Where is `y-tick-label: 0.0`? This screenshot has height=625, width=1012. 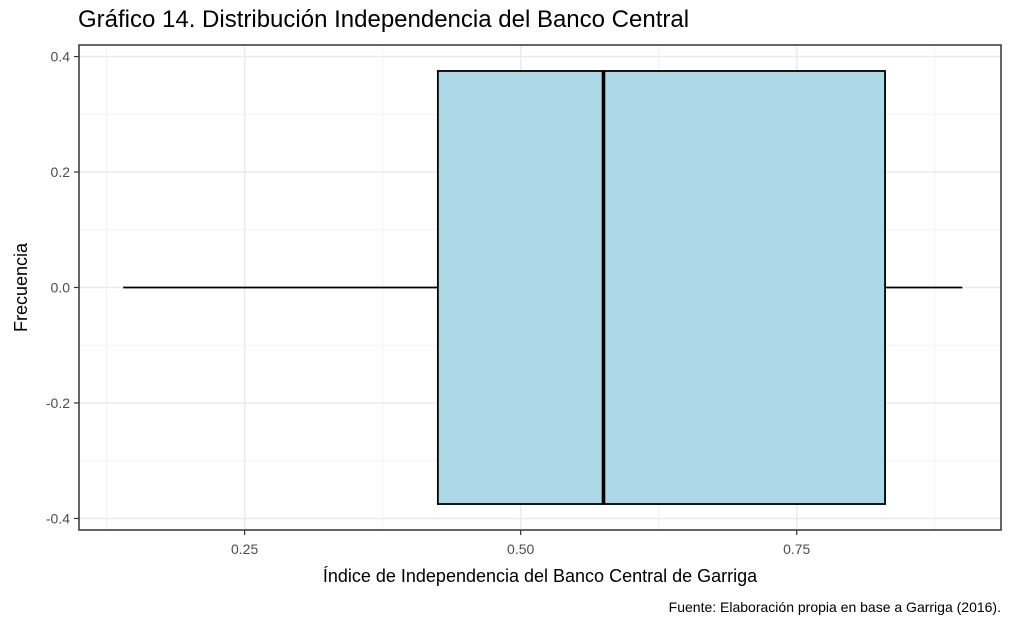 y-tick-label: 0.0 is located at coordinates (61, 288).